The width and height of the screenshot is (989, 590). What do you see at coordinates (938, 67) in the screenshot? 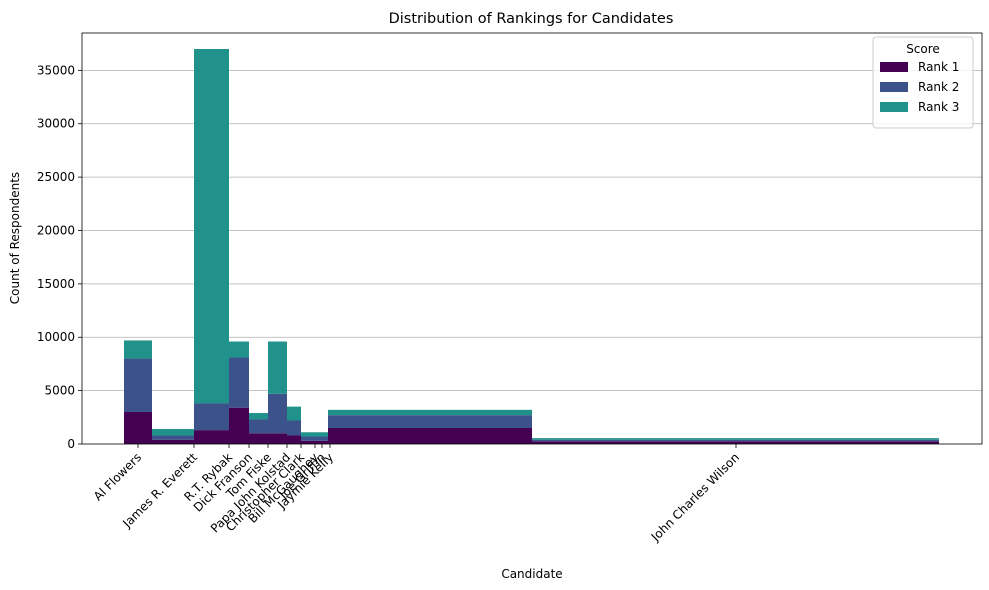
I see `legend-label: Rank 1` at bounding box center [938, 67].